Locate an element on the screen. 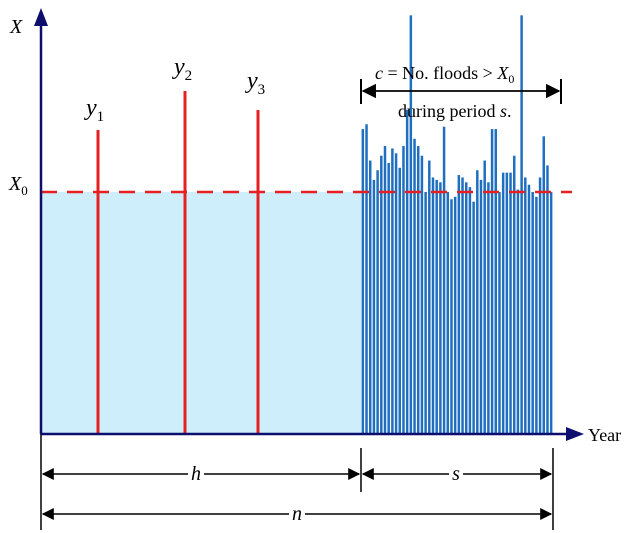  dim-label-s: s is located at coordinates (456, 474).